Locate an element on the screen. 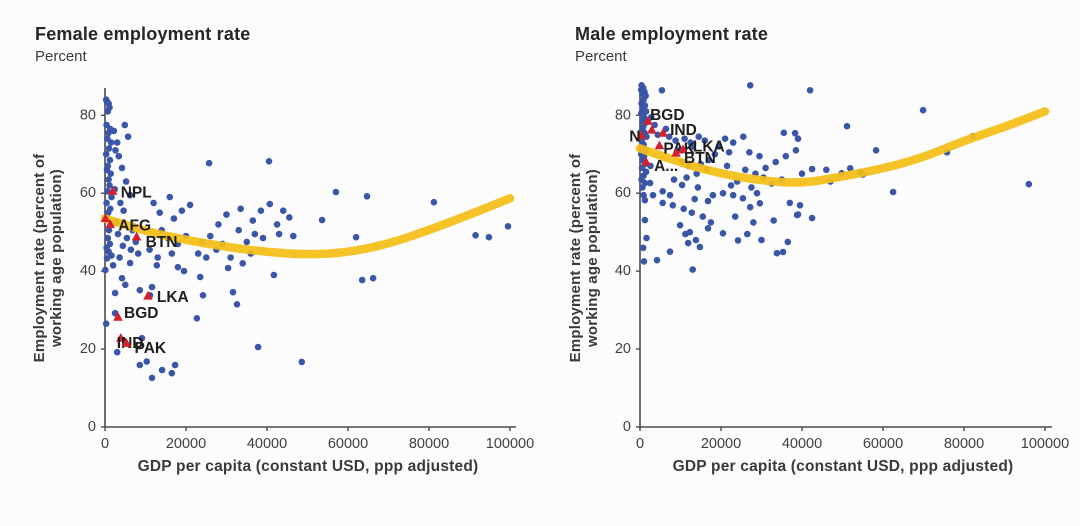  country-code-label: N is located at coordinates (634, 137).